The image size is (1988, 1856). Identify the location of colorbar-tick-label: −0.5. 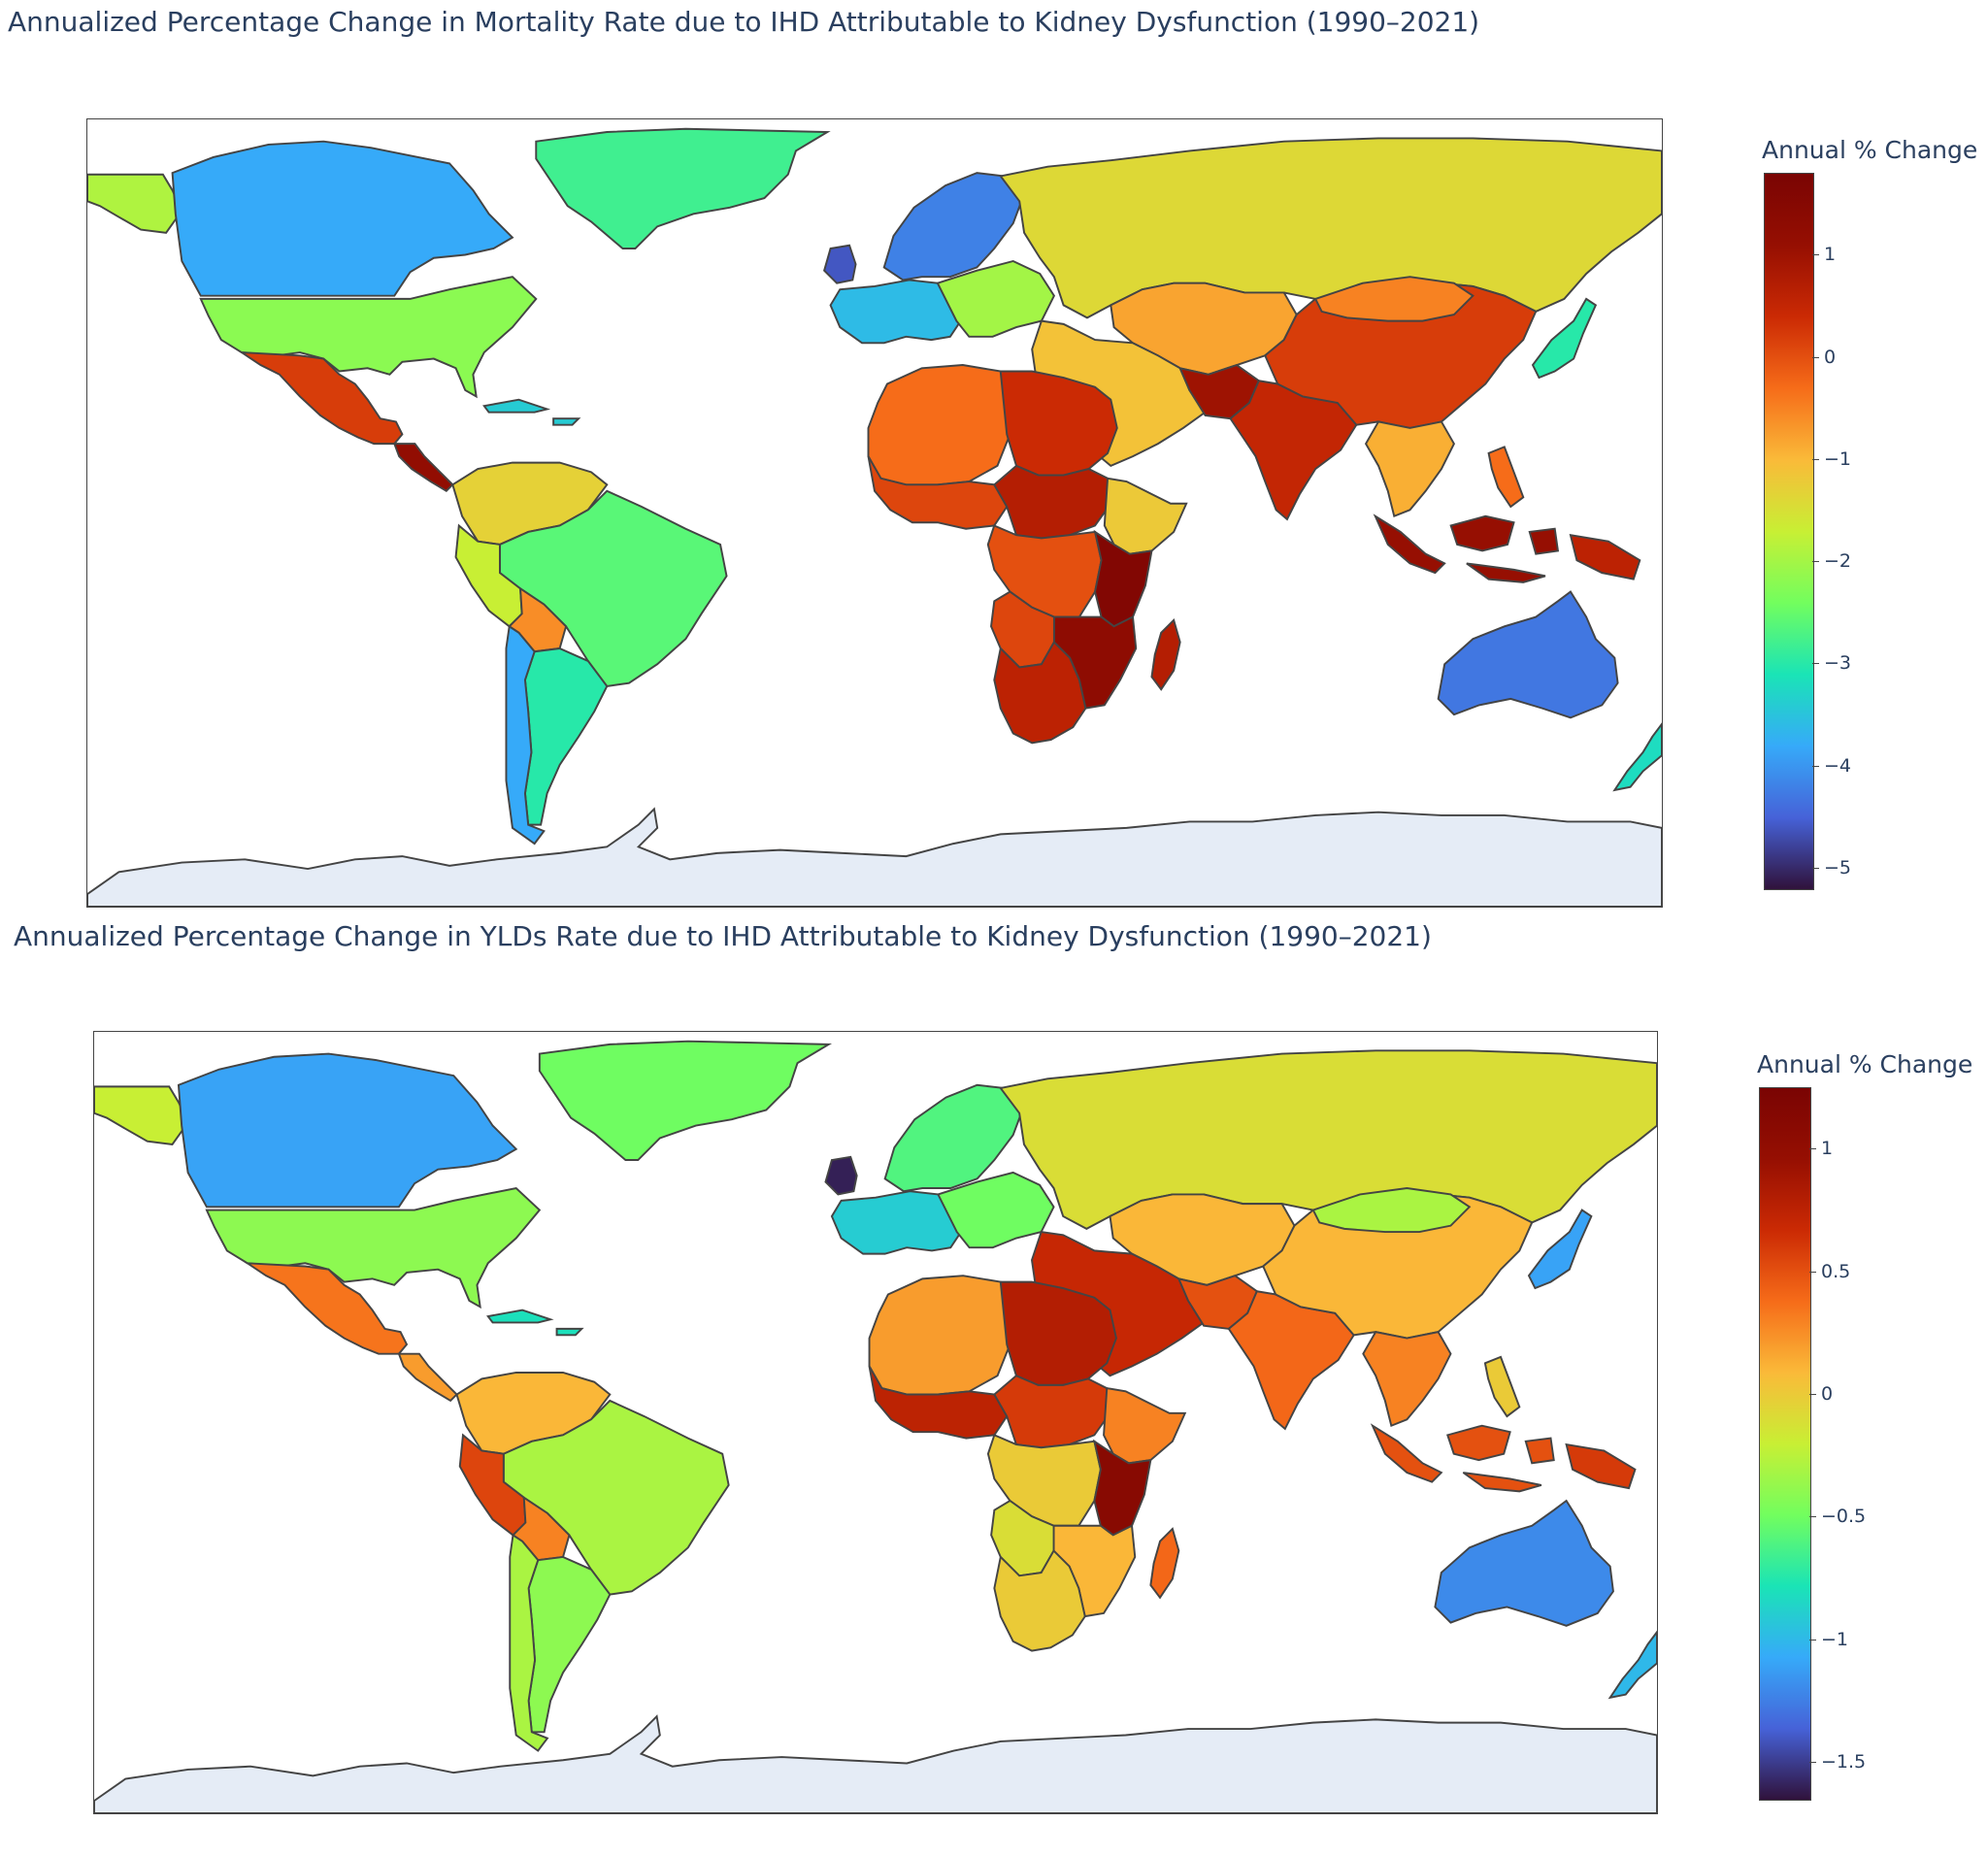
(1844, 1517).